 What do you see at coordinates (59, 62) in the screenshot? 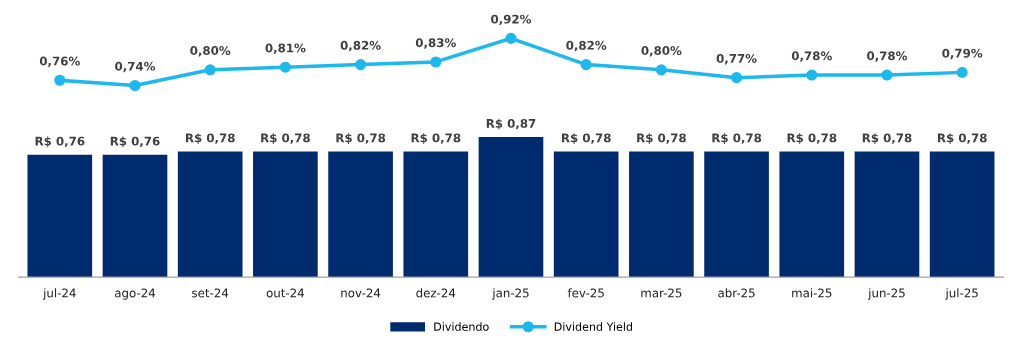
I see `data-label: 0,76%` at bounding box center [59, 62].